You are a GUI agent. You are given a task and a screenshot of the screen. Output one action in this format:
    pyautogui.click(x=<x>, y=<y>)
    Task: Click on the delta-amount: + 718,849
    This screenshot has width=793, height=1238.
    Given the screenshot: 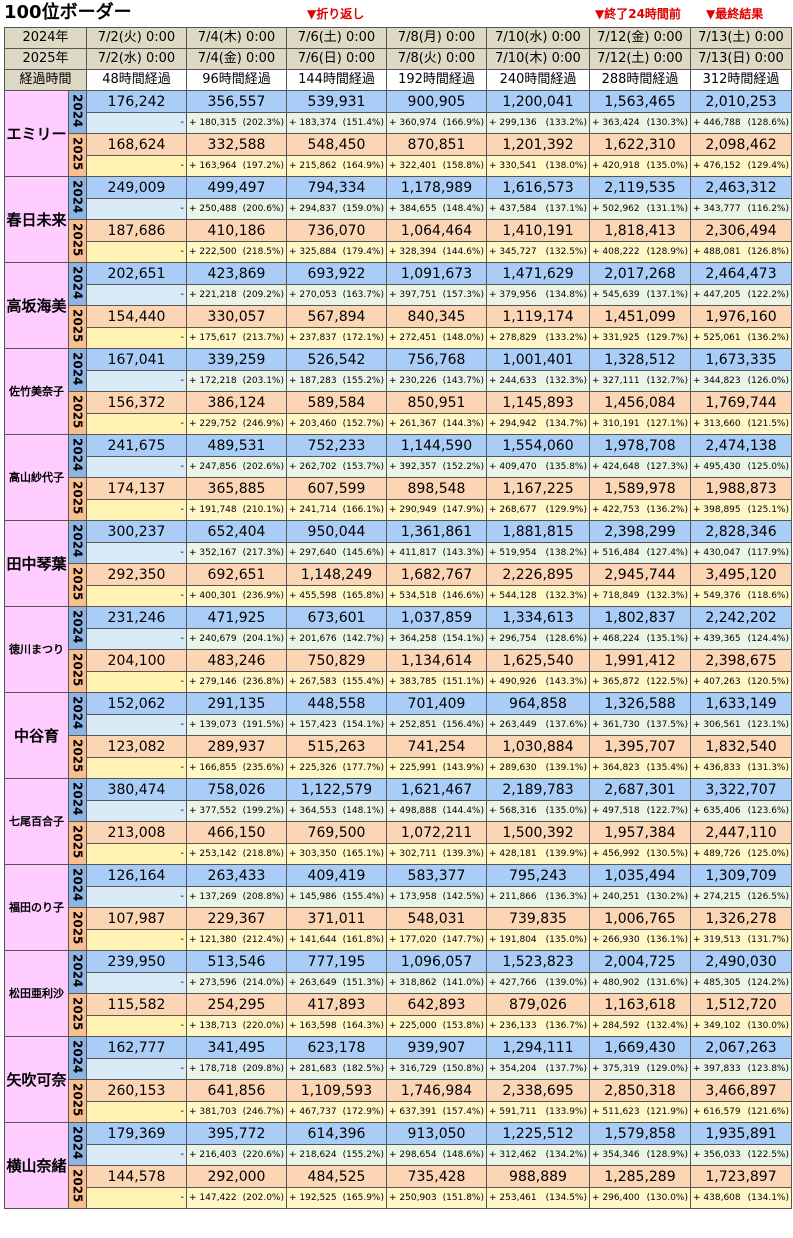 What is the action you would take?
    pyautogui.click(x=616, y=596)
    